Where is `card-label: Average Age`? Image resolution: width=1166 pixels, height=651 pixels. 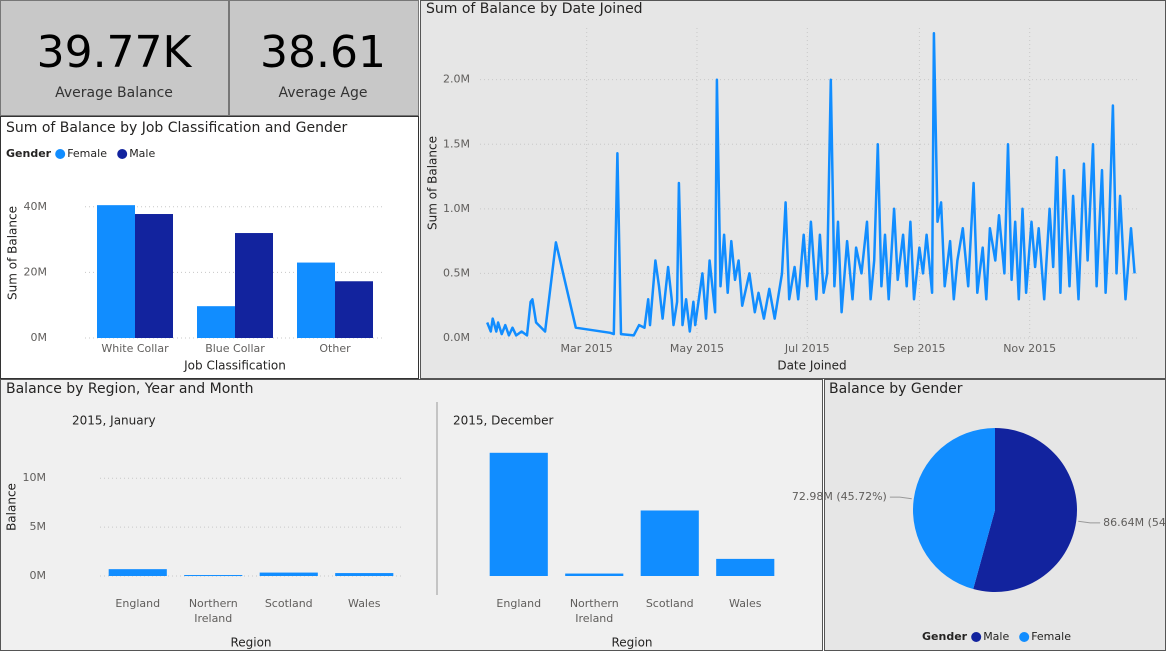
card-label: Average Age is located at coordinates (322, 93).